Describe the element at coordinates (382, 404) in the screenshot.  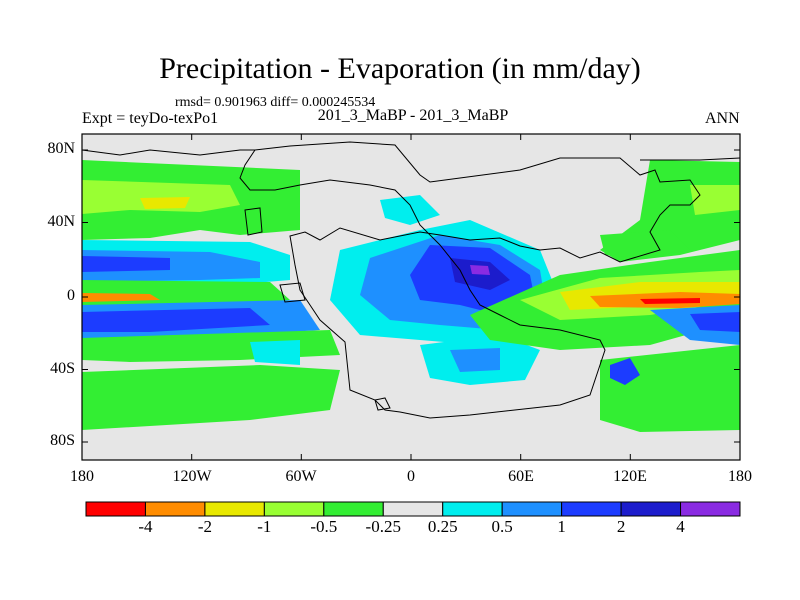
I see `continent-outline-island-south` at that location.